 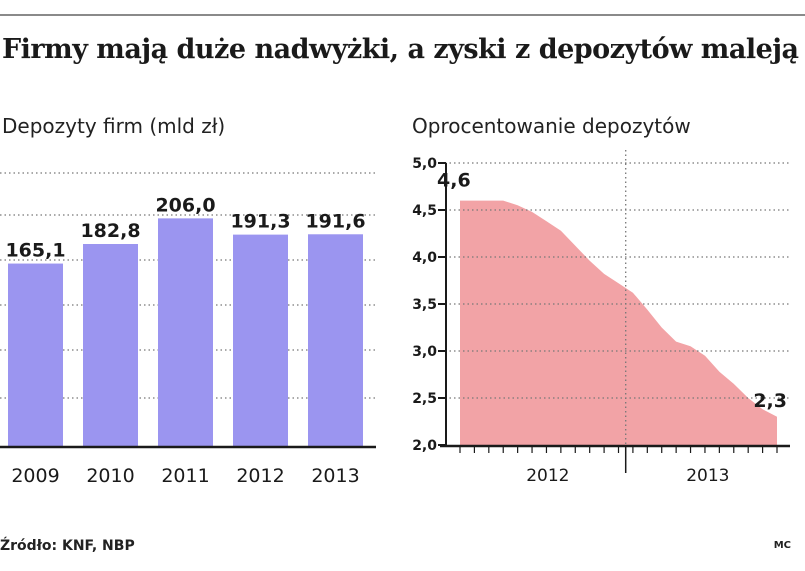 What do you see at coordinates (547, 476) in the screenshot?
I see `rate-year-label: 2012` at bounding box center [547, 476].